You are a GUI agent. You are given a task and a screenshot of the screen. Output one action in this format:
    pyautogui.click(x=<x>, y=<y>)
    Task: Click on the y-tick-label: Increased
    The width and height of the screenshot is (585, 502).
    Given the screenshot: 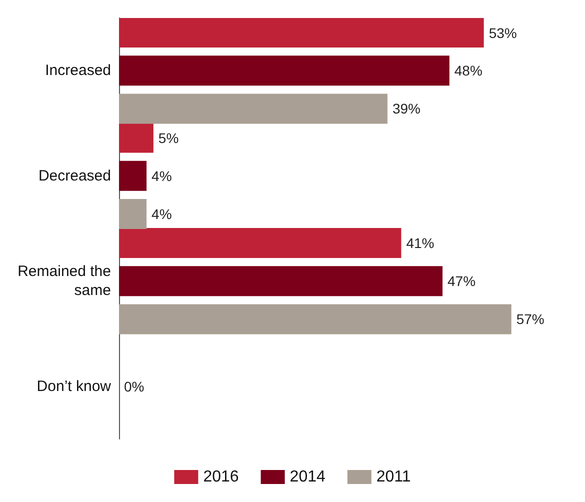 What is the action you would take?
    pyautogui.click(x=78, y=71)
    